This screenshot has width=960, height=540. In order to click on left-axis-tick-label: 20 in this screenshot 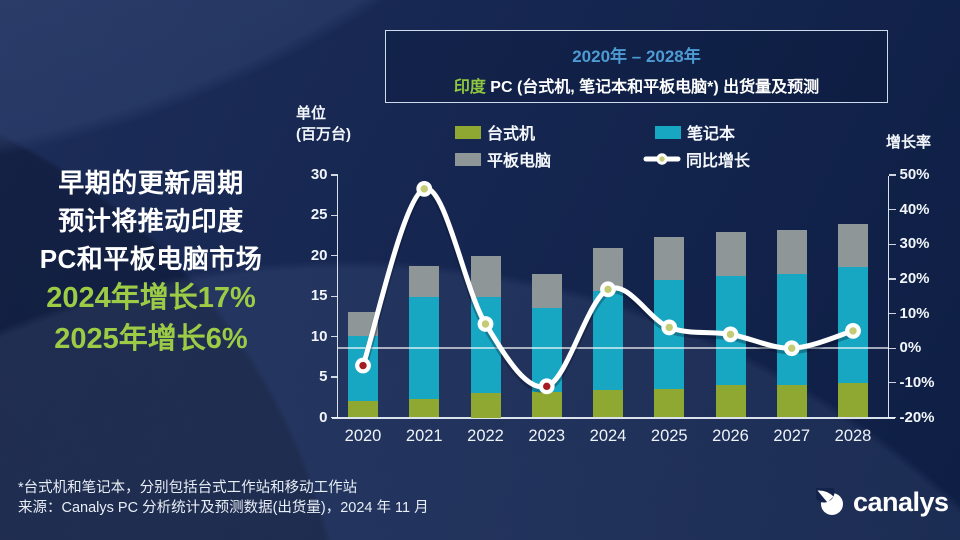, I will do `click(319, 255)`.